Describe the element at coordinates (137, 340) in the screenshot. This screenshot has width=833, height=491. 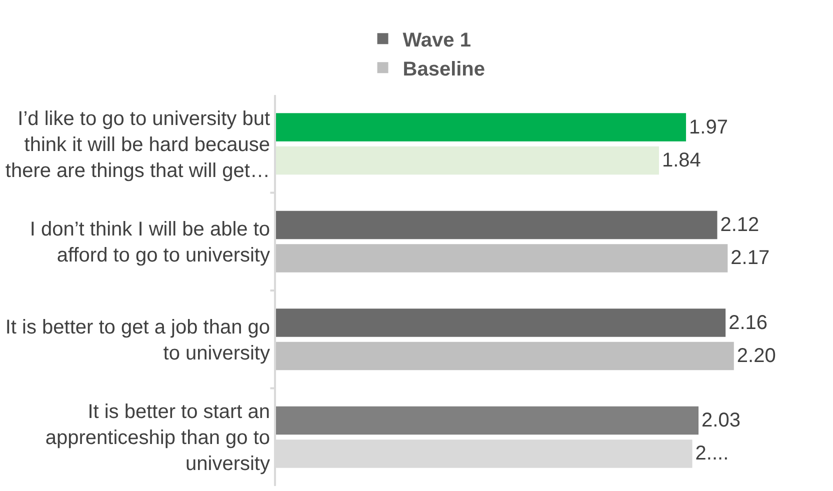
I see `y-tick-label: It is better to get a job than go to university` at that location.